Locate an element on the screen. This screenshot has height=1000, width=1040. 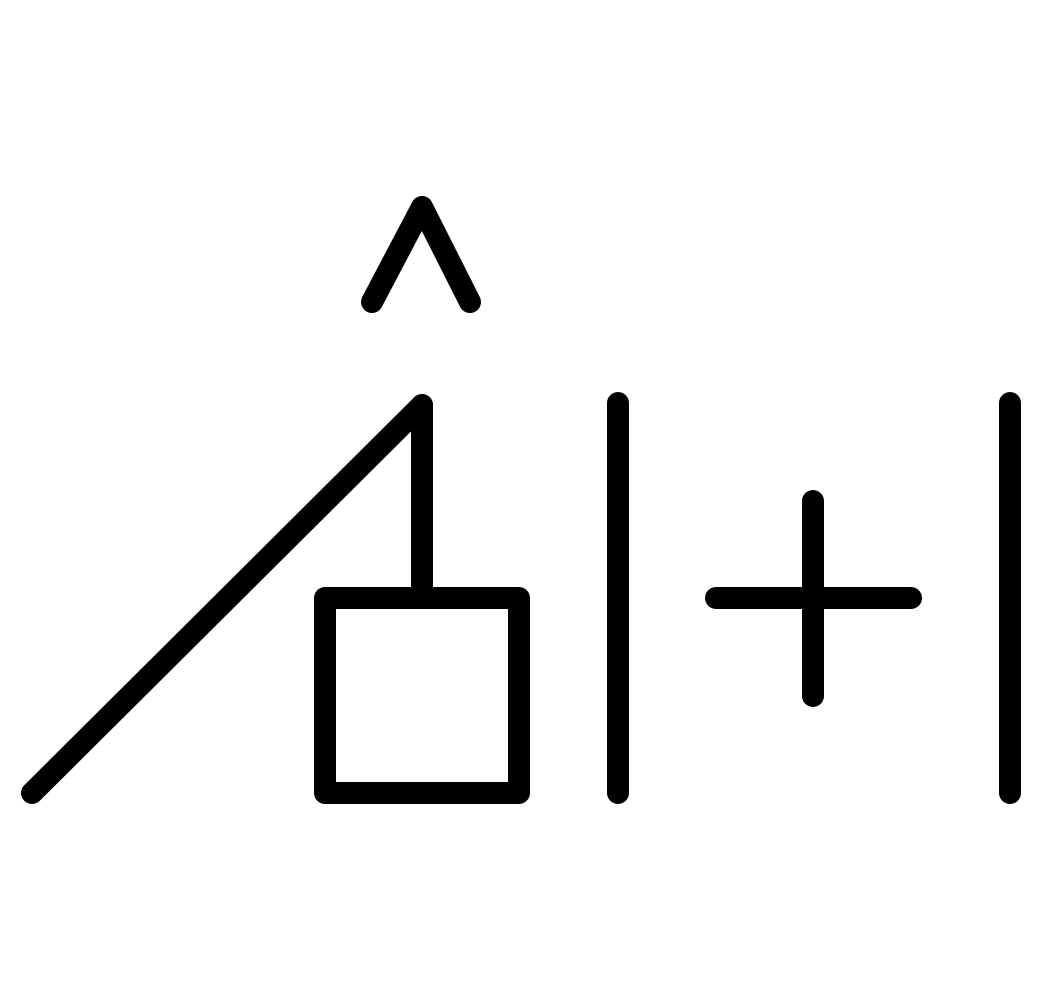
square-box is located at coordinates (422, 695).